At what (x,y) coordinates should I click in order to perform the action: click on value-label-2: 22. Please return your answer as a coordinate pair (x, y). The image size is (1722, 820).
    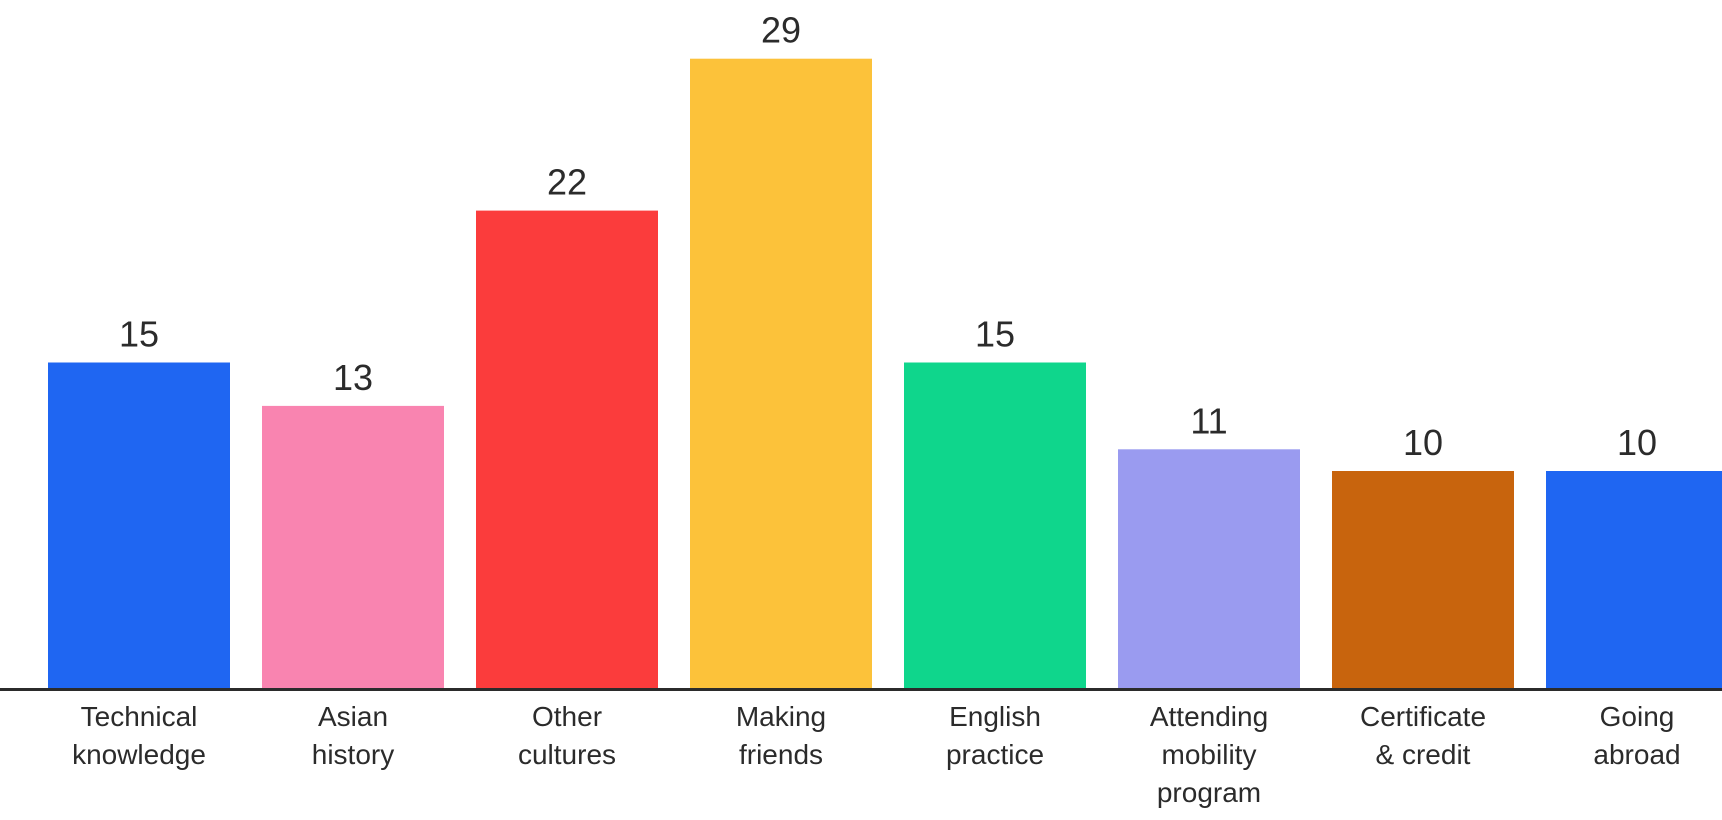
    Looking at the image, I should click on (567, 182).